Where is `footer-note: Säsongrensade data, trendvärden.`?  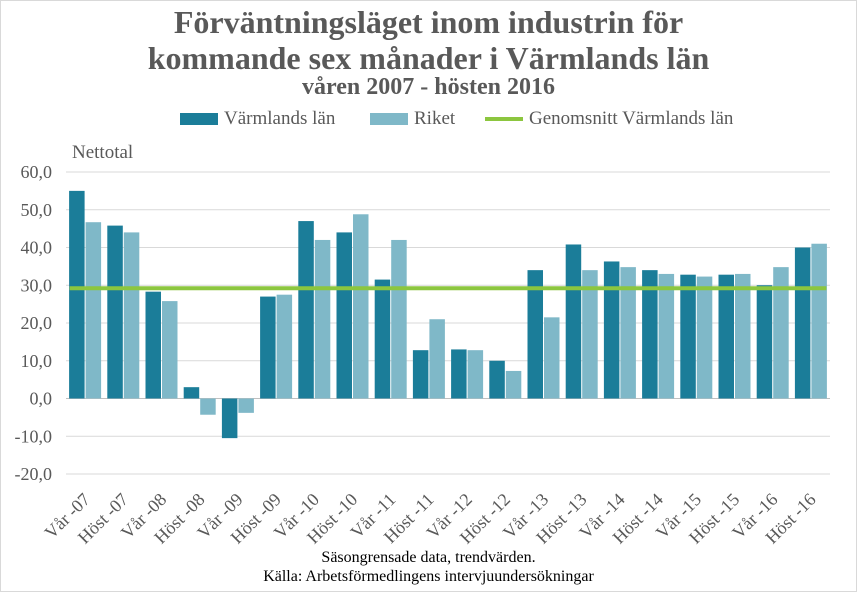
footer-note: Säsongrensade data, trendvärden. is located at coordinates (428, 557).